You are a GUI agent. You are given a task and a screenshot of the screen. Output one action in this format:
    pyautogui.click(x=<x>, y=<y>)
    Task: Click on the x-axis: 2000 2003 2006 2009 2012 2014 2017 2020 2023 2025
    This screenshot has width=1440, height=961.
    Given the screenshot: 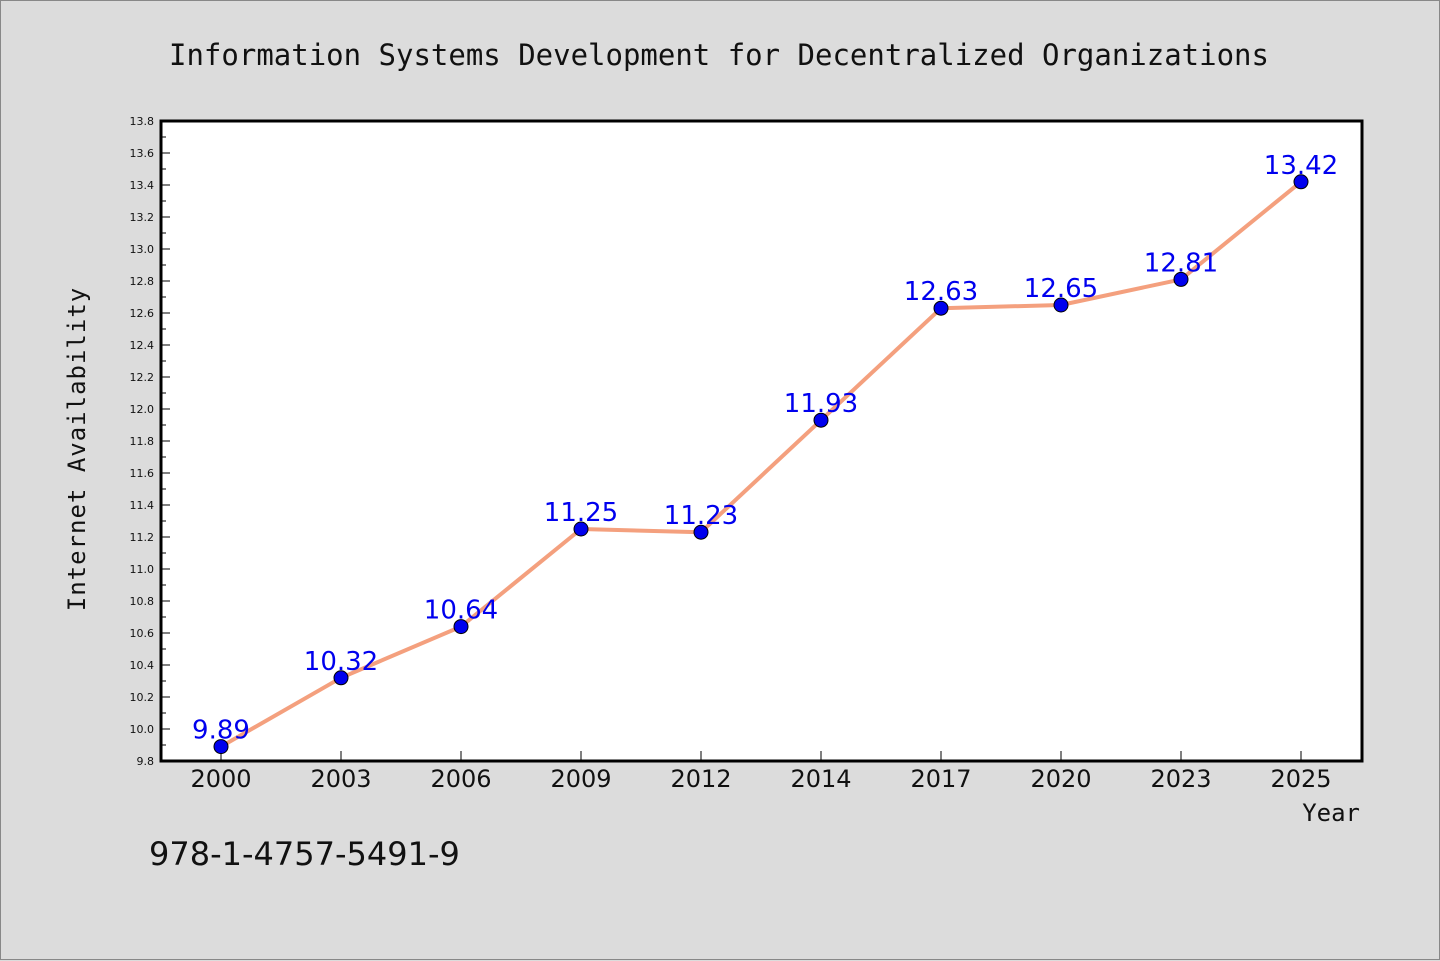 What is the action you would take?
    pyautogui.click(x=761, y=772)
    